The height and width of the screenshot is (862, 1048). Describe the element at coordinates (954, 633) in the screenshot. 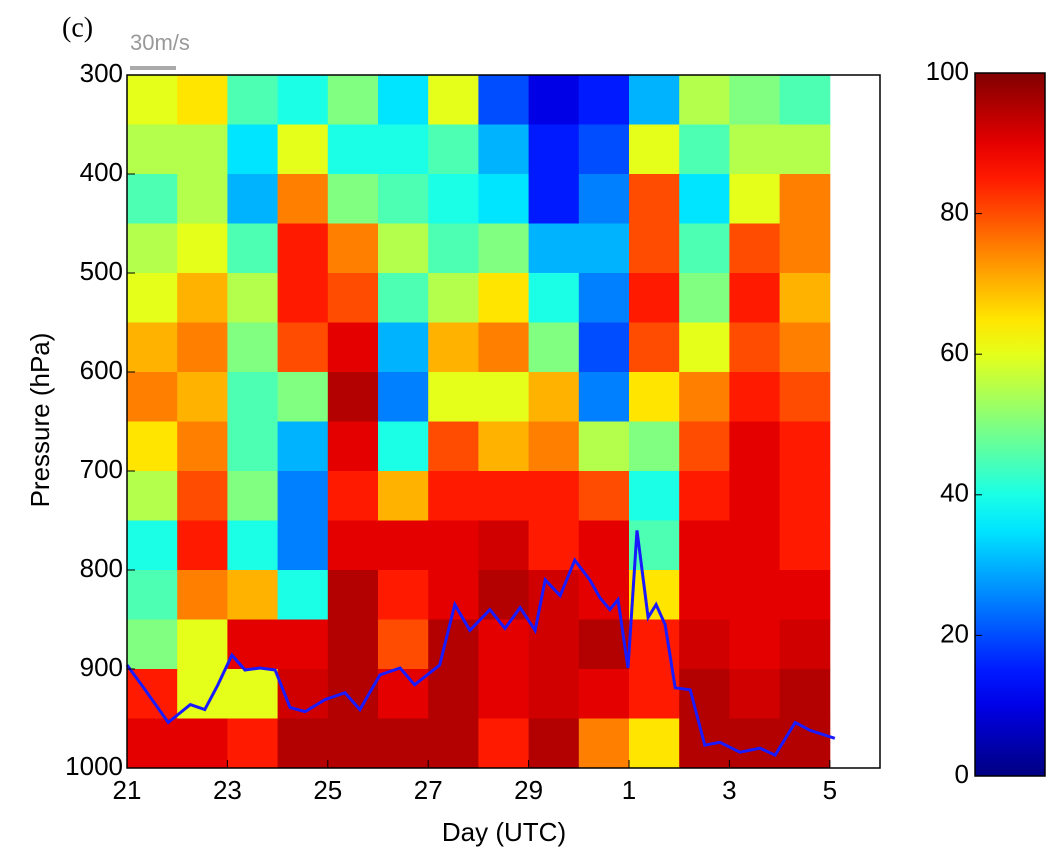

I see `colorbar-tick-label: 20` at that location.